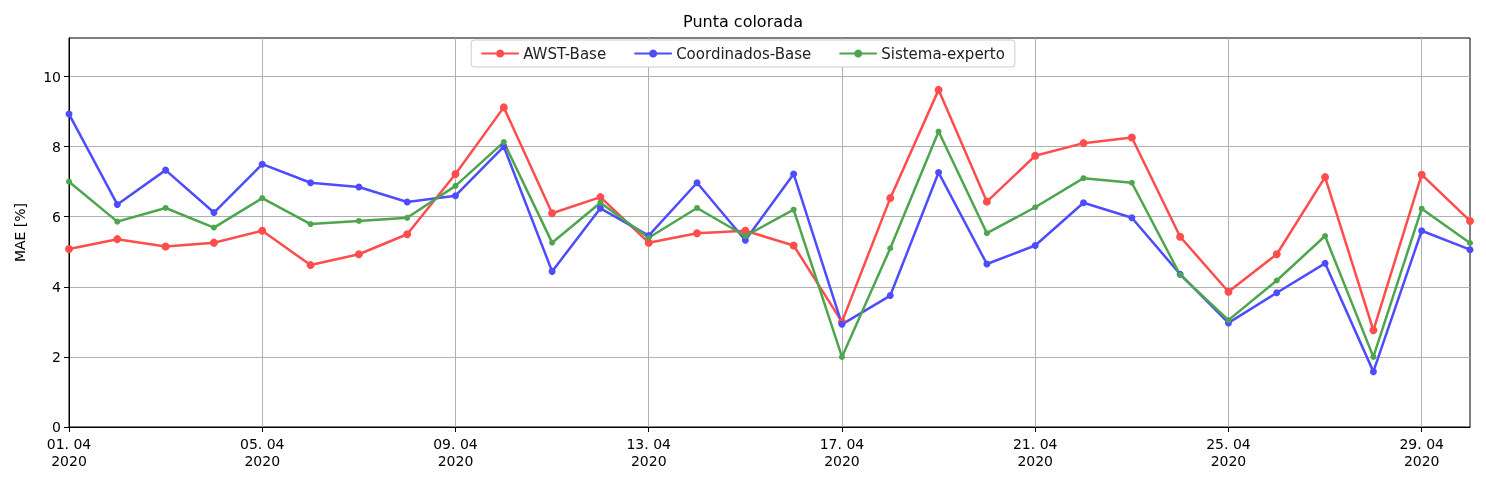 The width and height of the screenshot is (1486, 477). What do you see at coordinates (52, 76) in the screenshot?
I see `y-tick-label: 10` at bounding box center [52, 76].